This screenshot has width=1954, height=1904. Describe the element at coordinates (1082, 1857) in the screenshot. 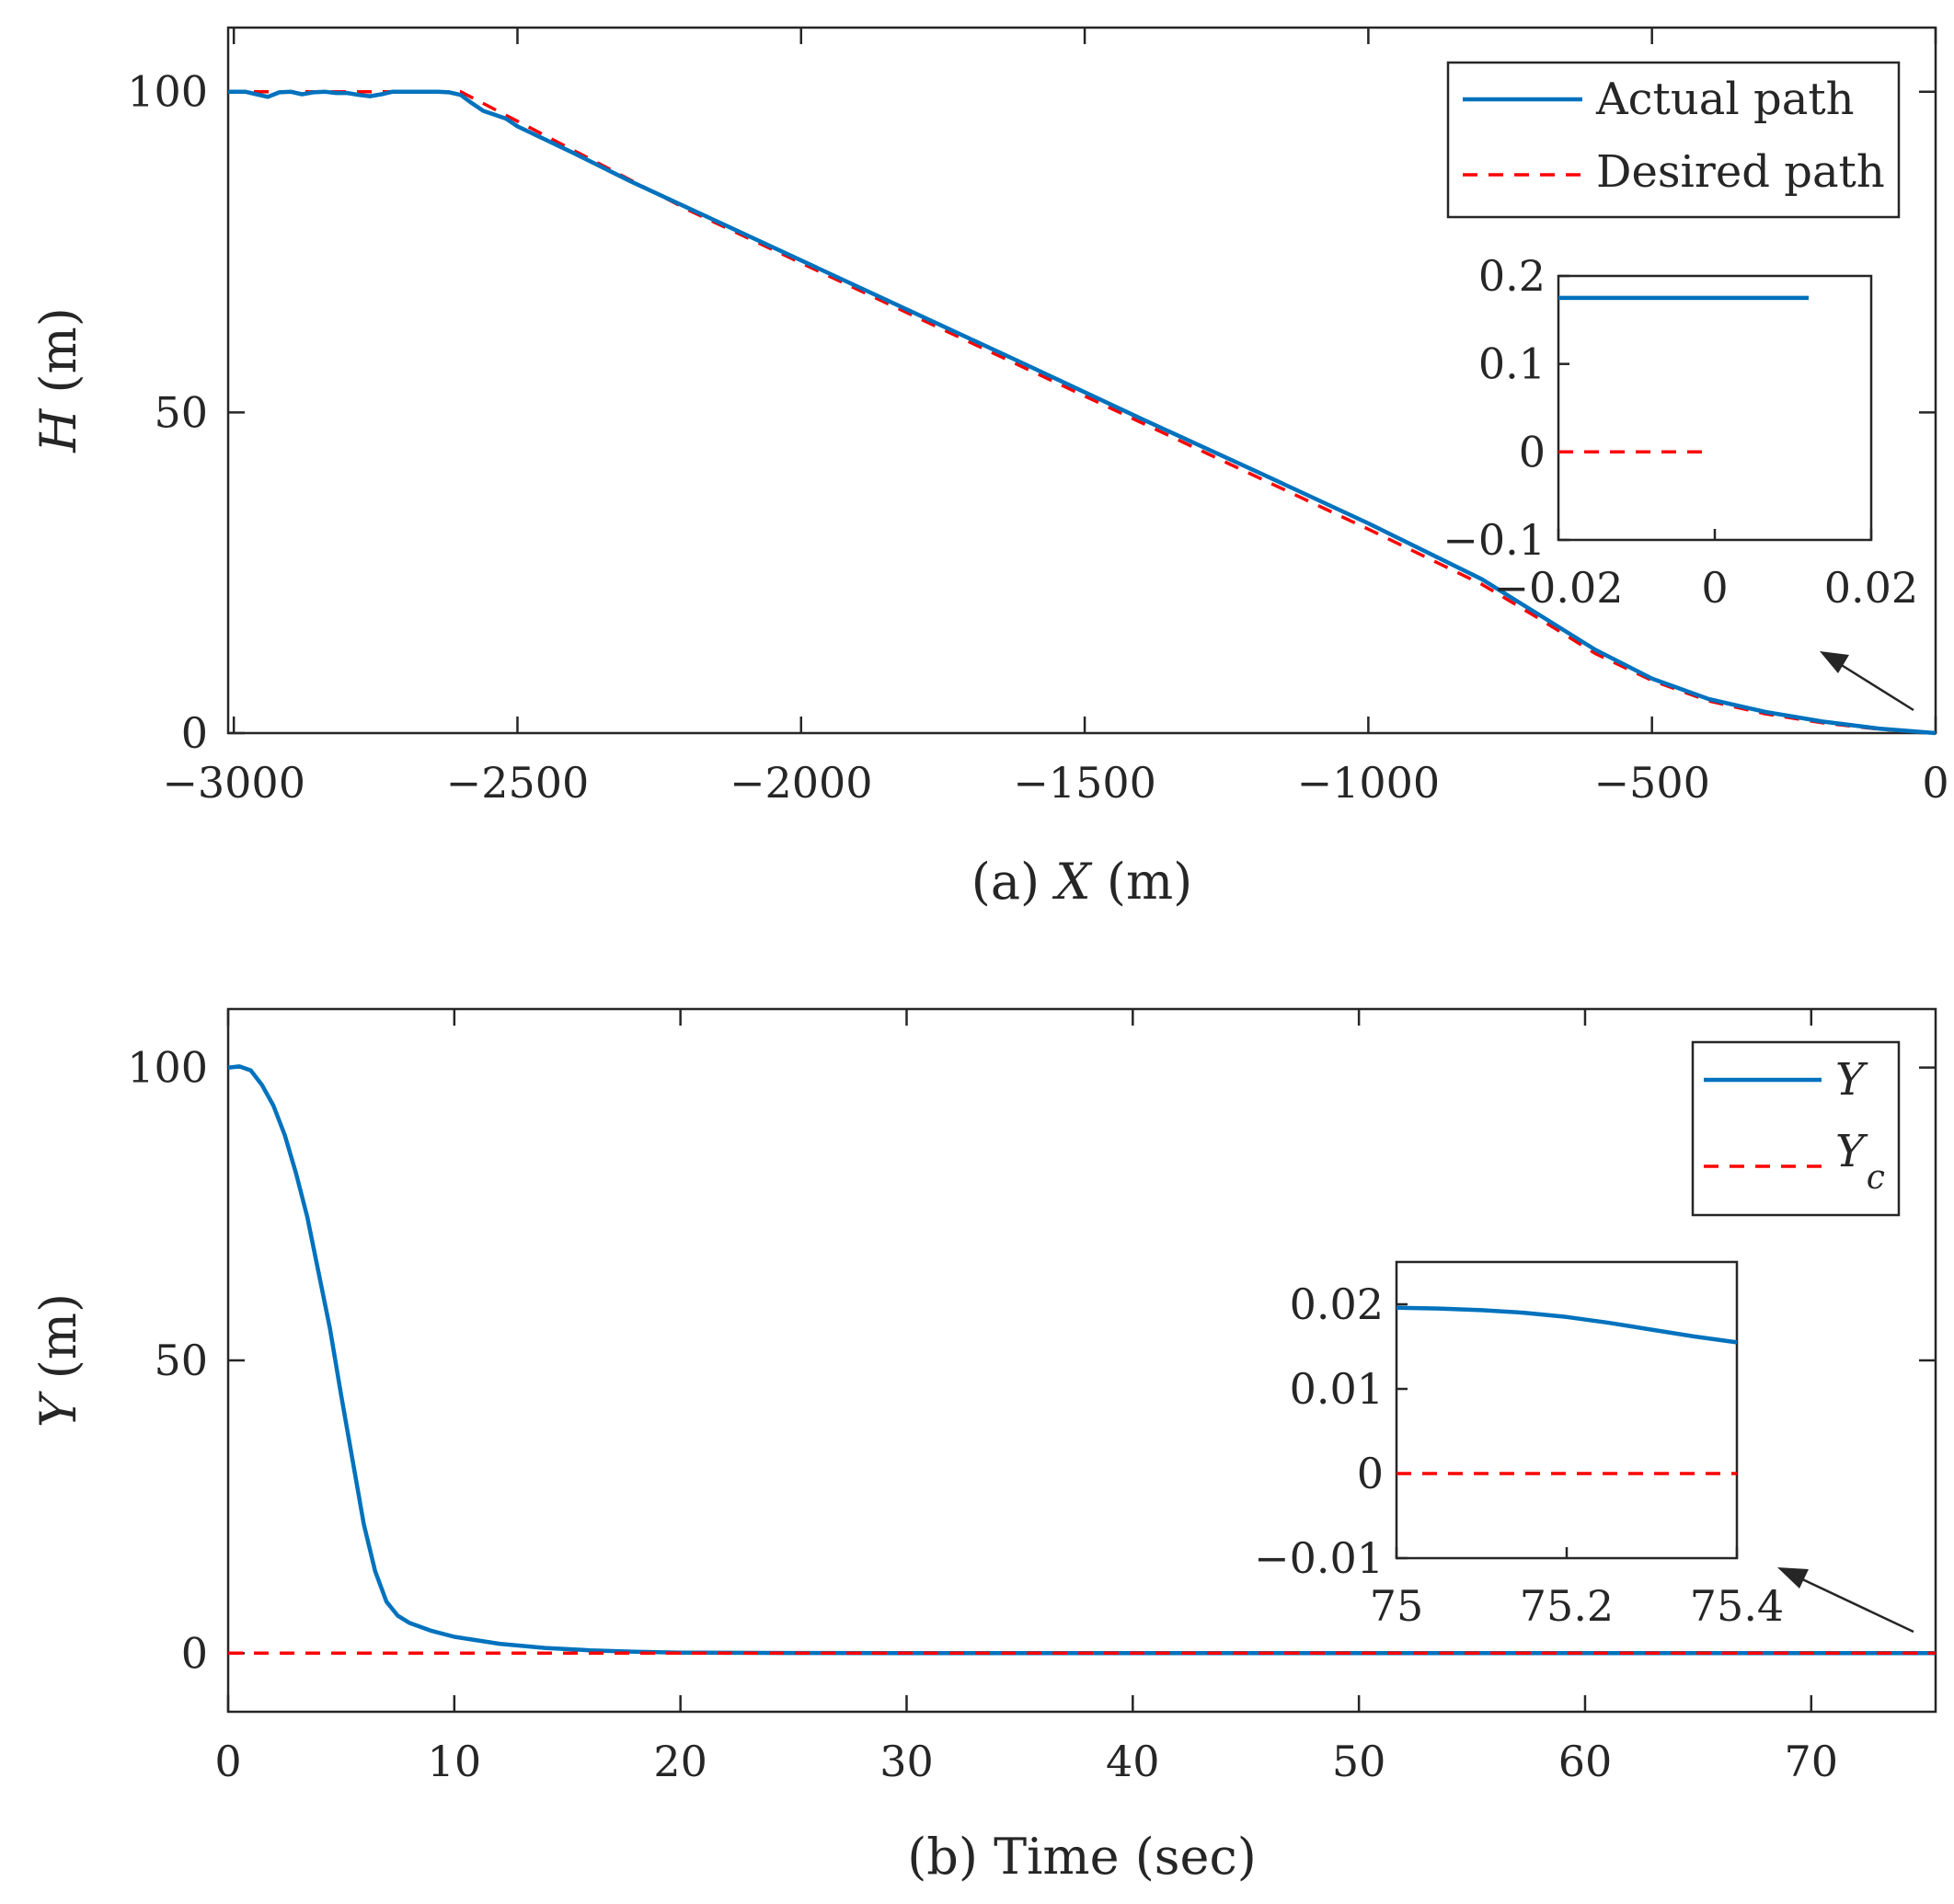

I see `panel-b-x-axis-label: (b) Time (sec)` at that location.